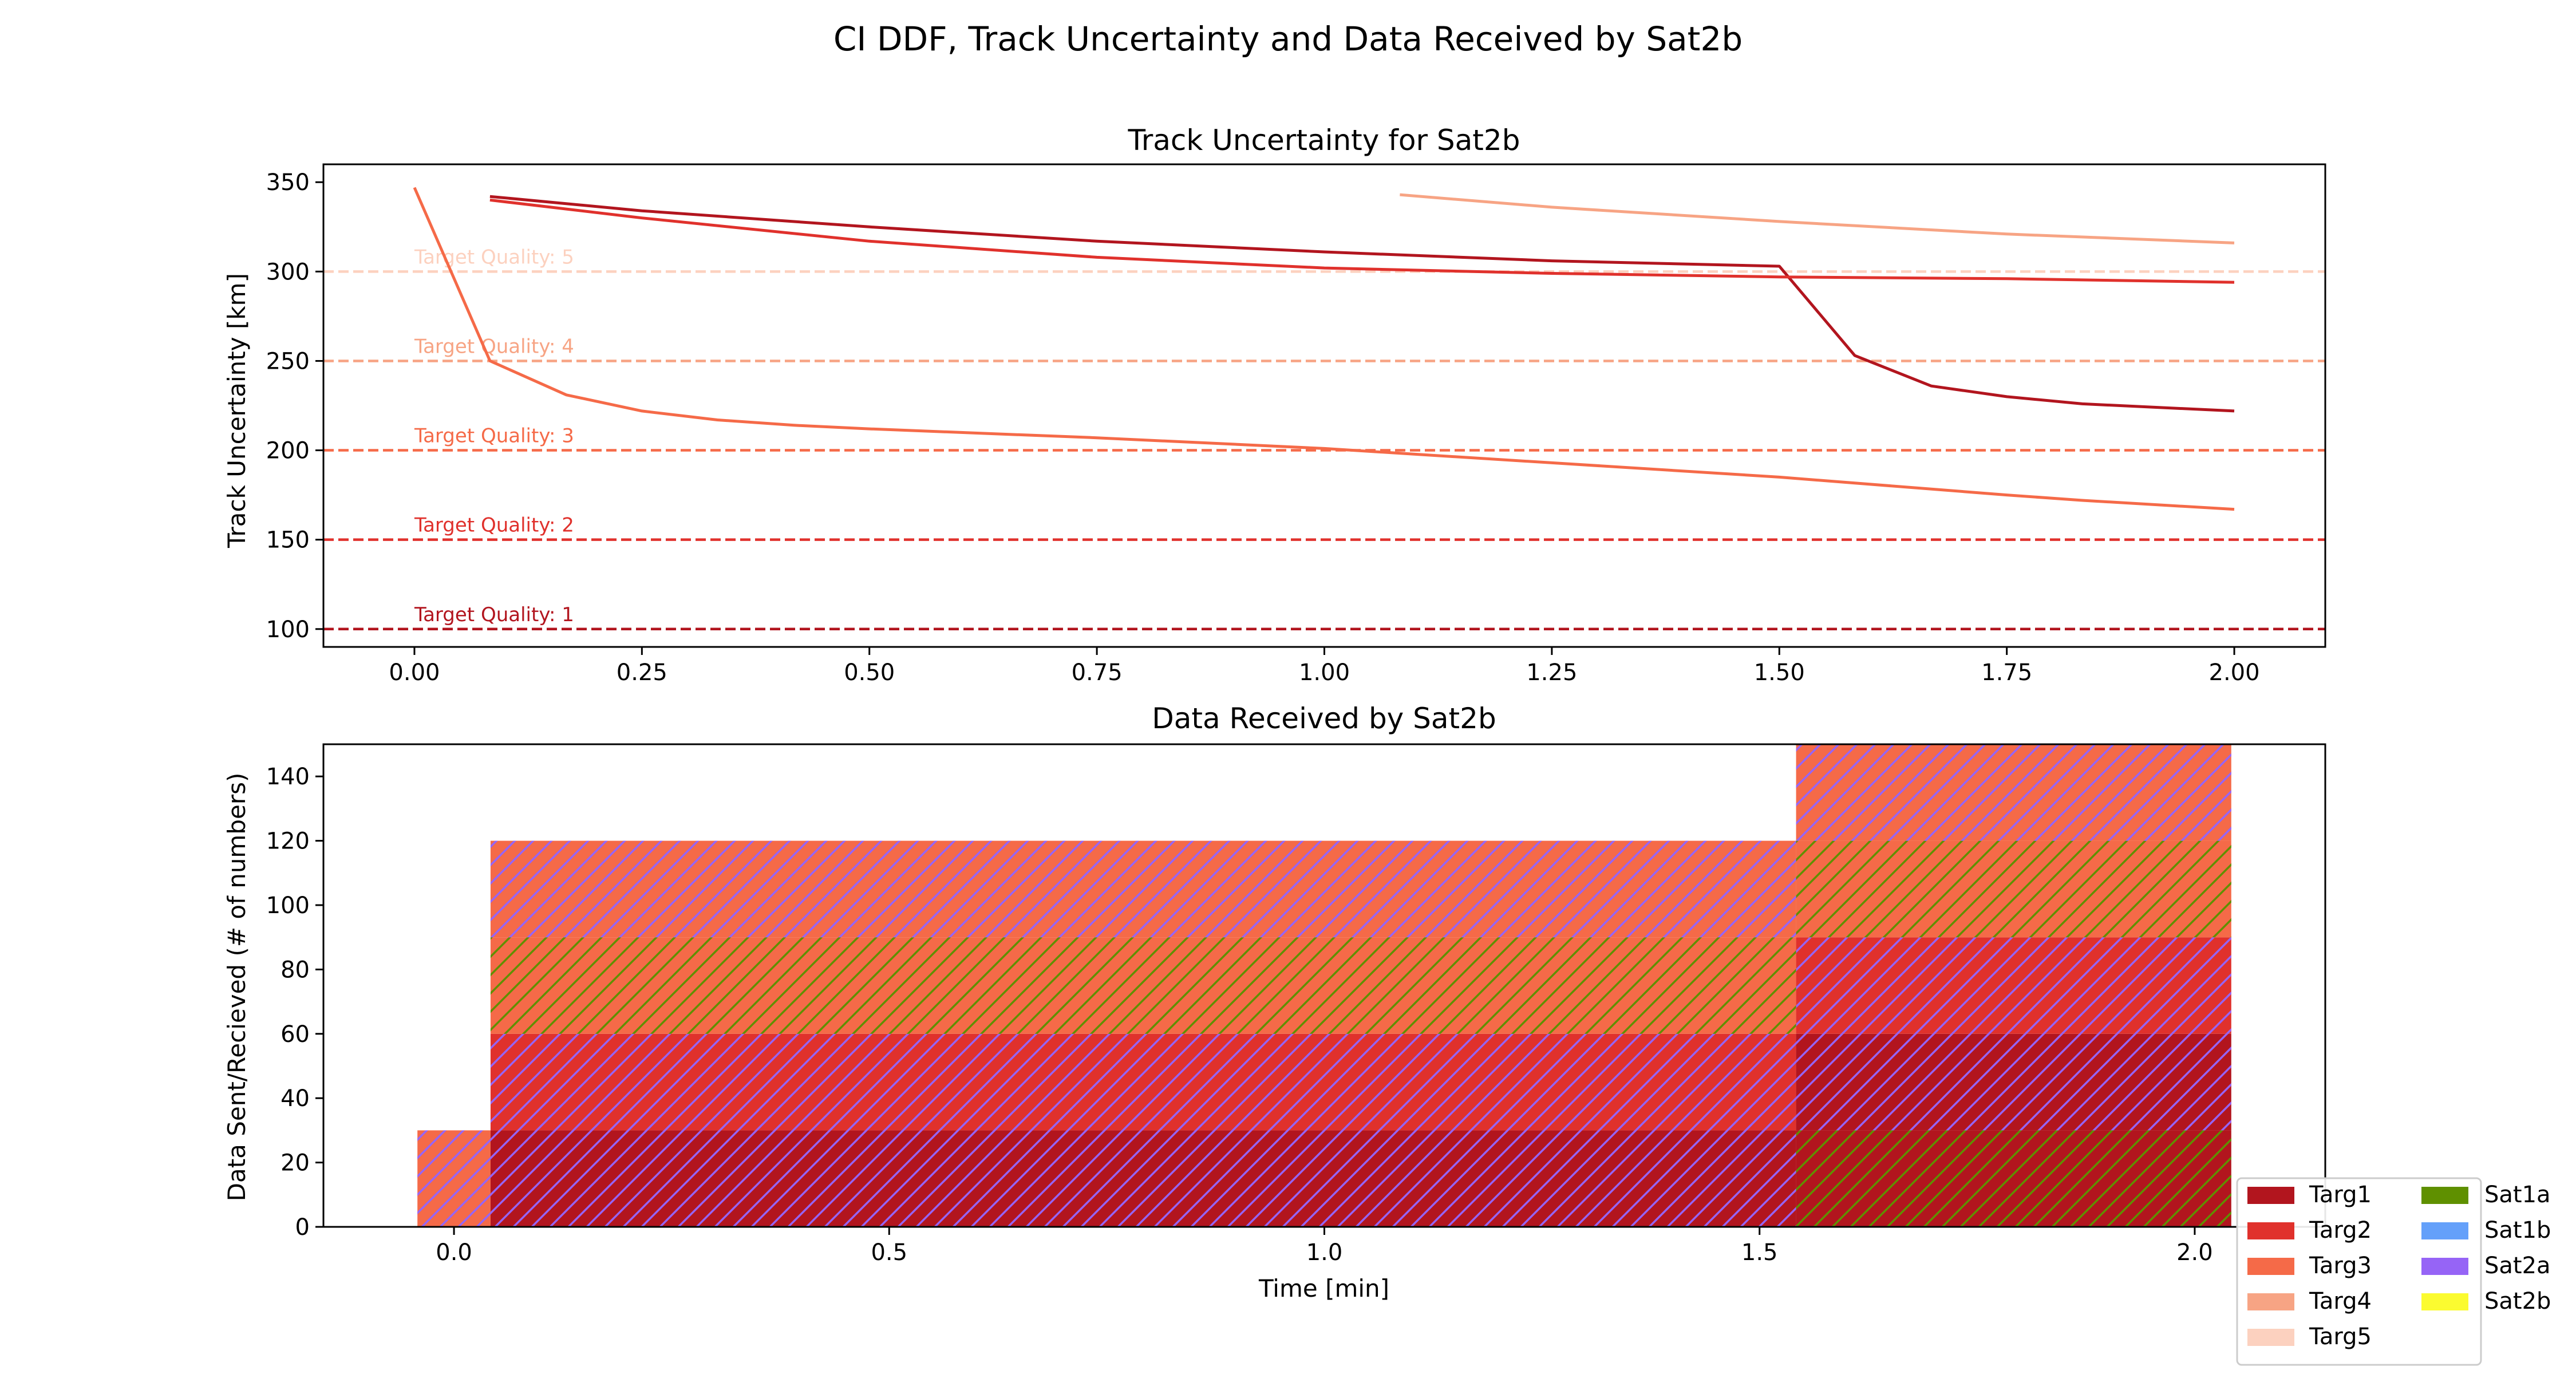 This screenshot has width=2576, height=1374. Describe the element at coordinates (295, 970) in the screenshot. I see `bottom-ytick-label: 80` at that location.